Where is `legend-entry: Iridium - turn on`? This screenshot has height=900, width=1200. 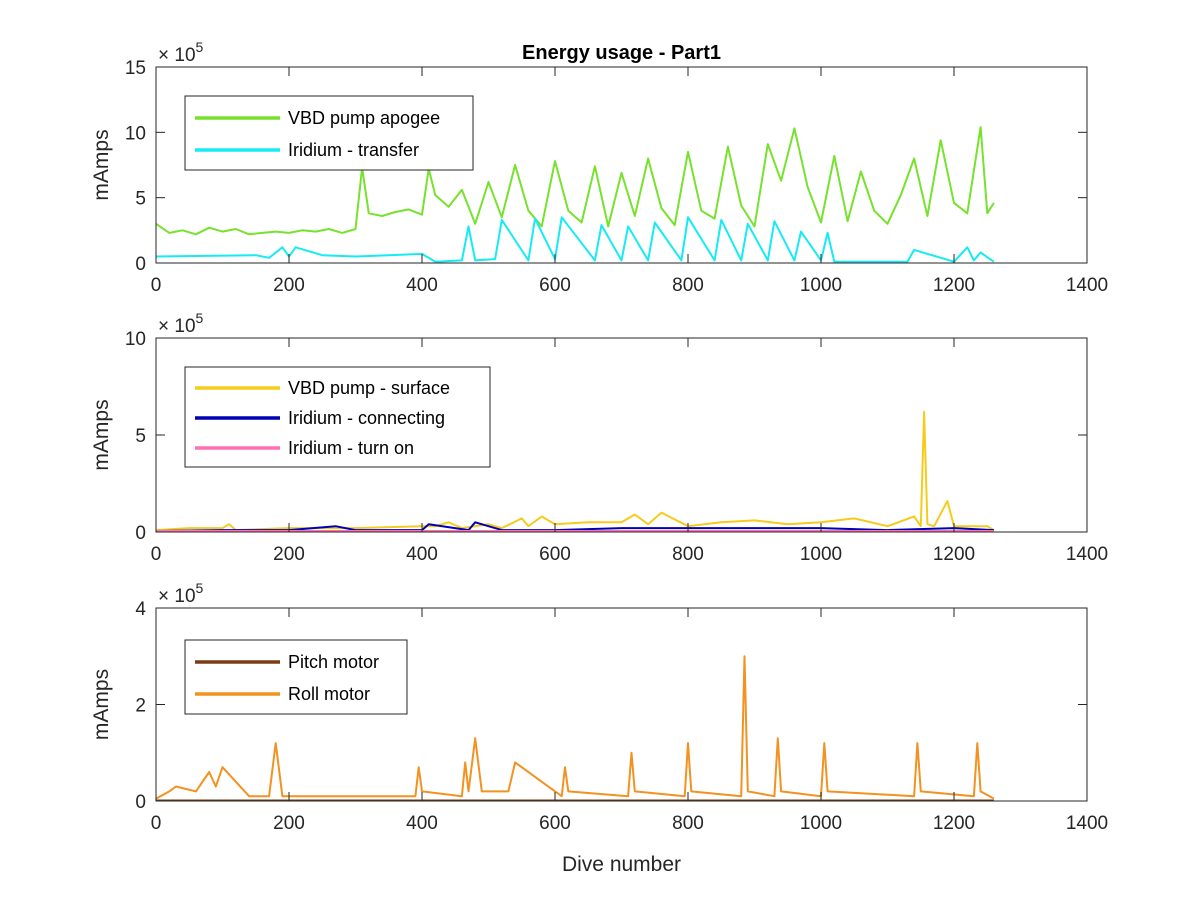
legend-entry: Iridium - turn on is located at coordinates (351, 448).